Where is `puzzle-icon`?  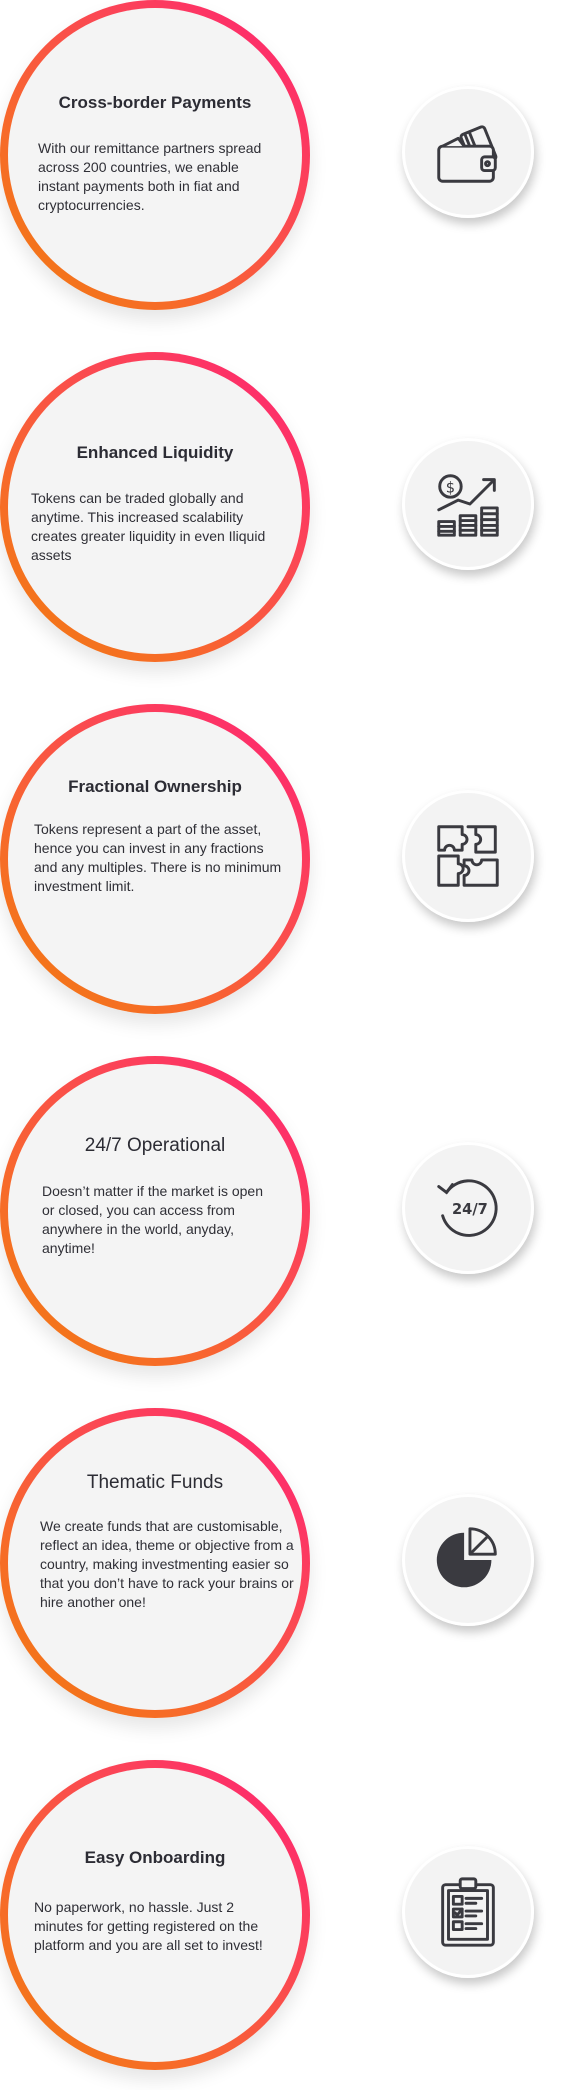 puzzle-icon is located at coordinates (468, 856).